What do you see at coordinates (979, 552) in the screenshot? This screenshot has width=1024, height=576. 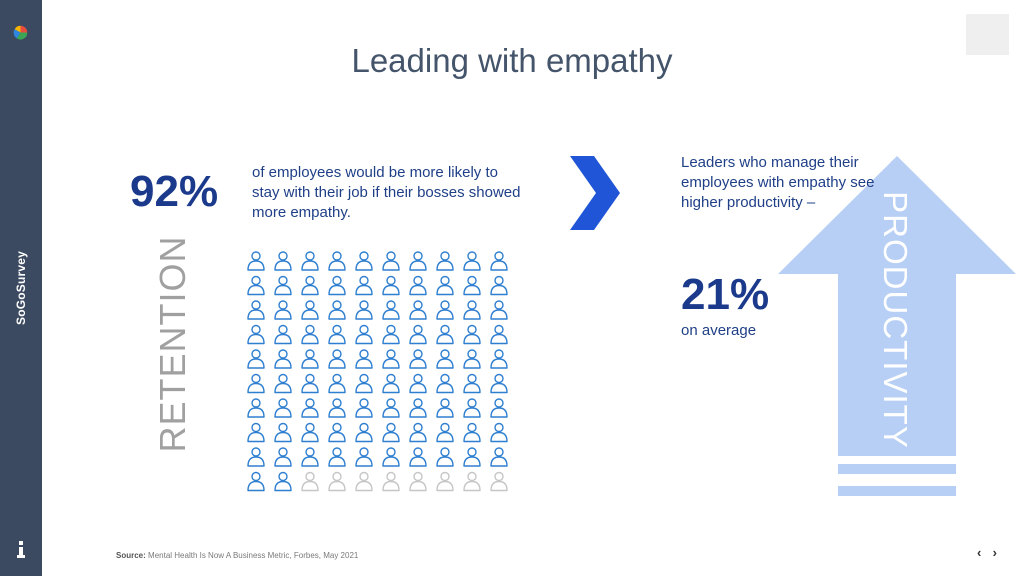 I see `prev-slide-button: ‹` at bounding box center [979, 552].